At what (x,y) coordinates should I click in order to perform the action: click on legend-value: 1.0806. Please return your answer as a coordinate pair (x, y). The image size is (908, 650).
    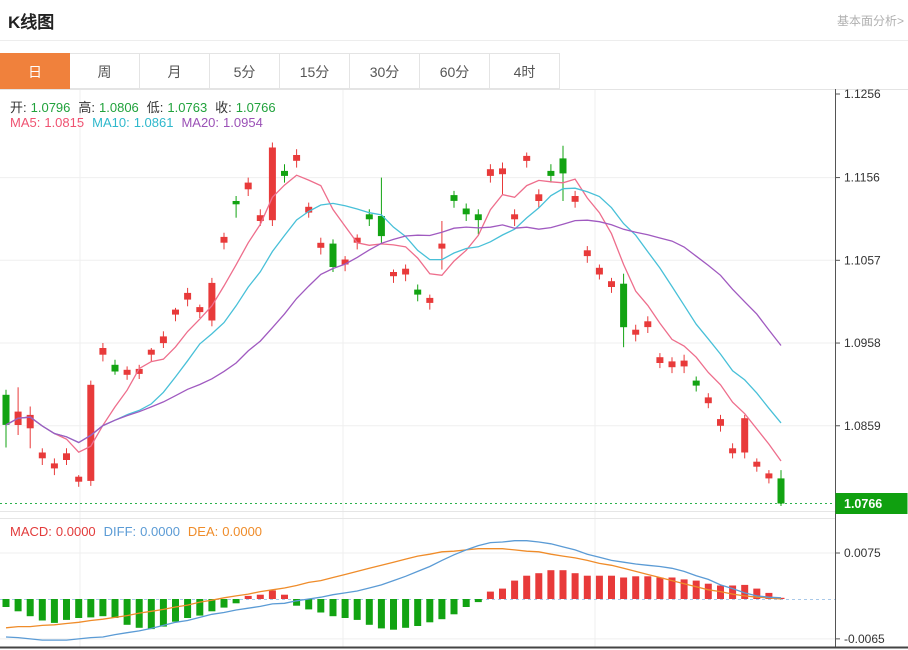
    Looking at the image, I should click on (119, 107).